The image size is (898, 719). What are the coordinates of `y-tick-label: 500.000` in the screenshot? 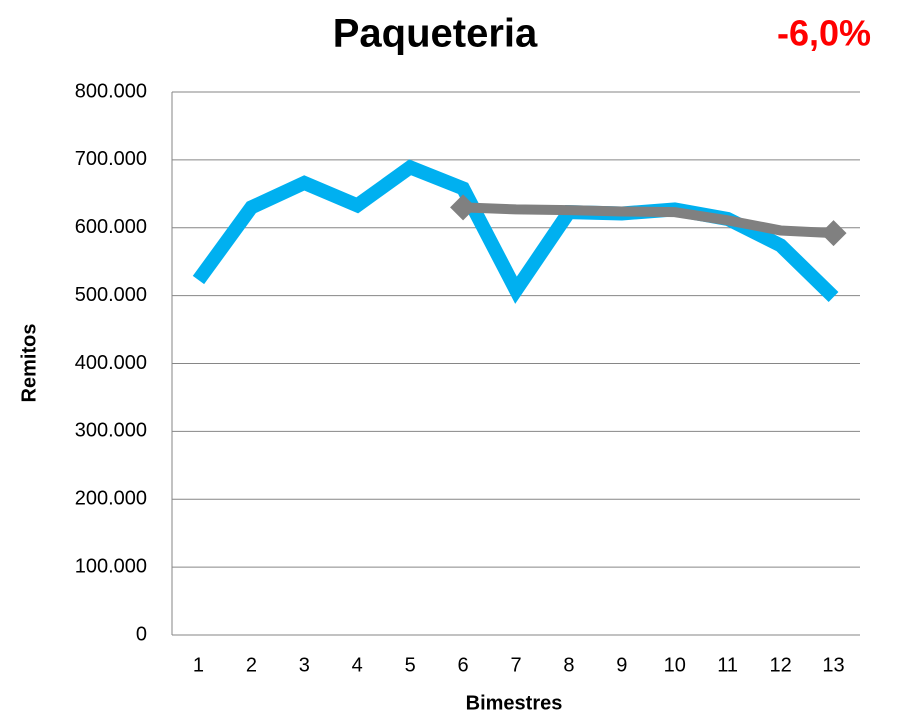 It's located at (111, 295).